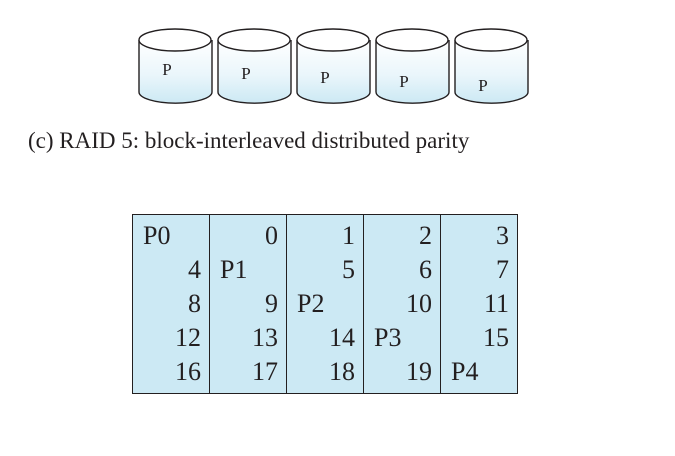  I want to click on block-cell: 6, so click(402, 270).